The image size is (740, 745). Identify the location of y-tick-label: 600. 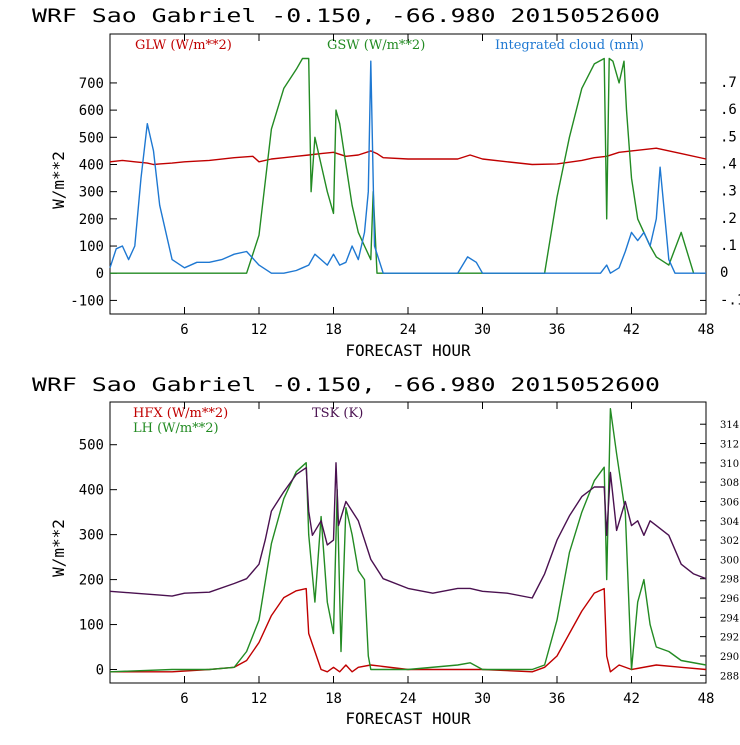
(91, 111).